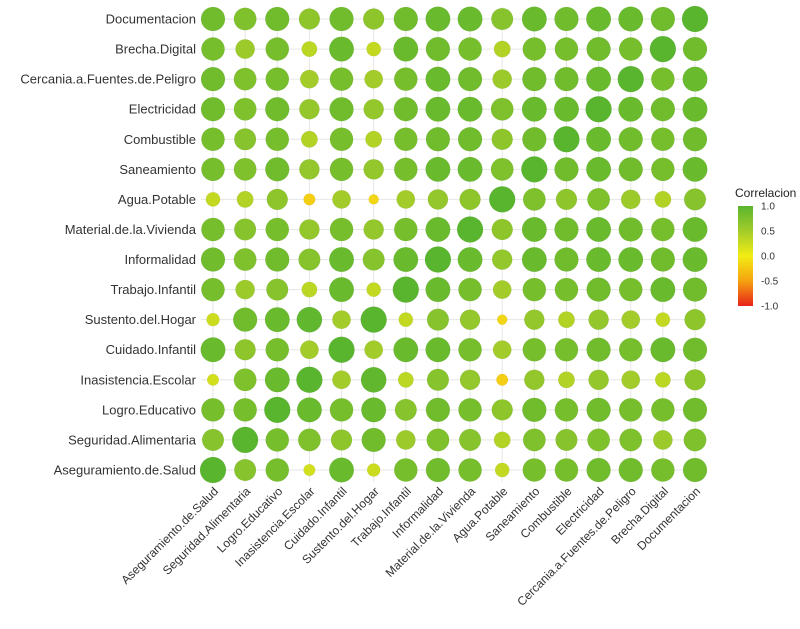 The height and width of the screenshot is (629, 800). What do you see at coordinates (768, 232) in the screenshot?
I see `legend-tick-label: 0.5` at bounding box center [768, 232].